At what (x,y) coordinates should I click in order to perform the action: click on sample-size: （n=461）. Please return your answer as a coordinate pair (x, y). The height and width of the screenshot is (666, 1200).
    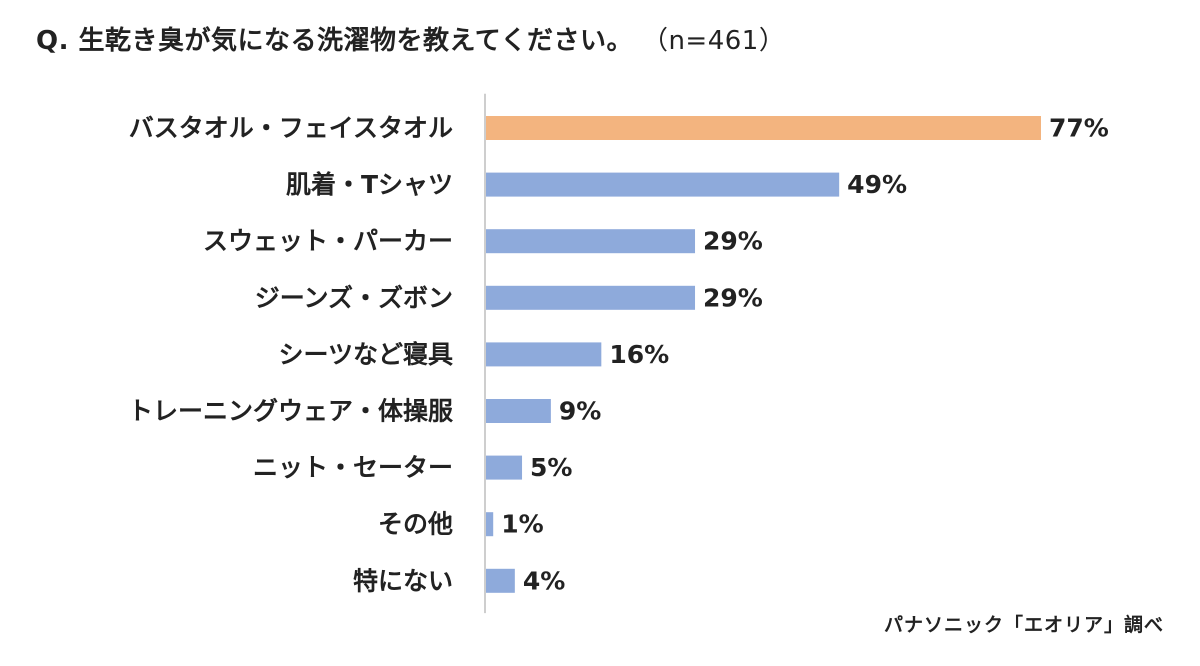
    Looking at the image, I should click on (720, 41).